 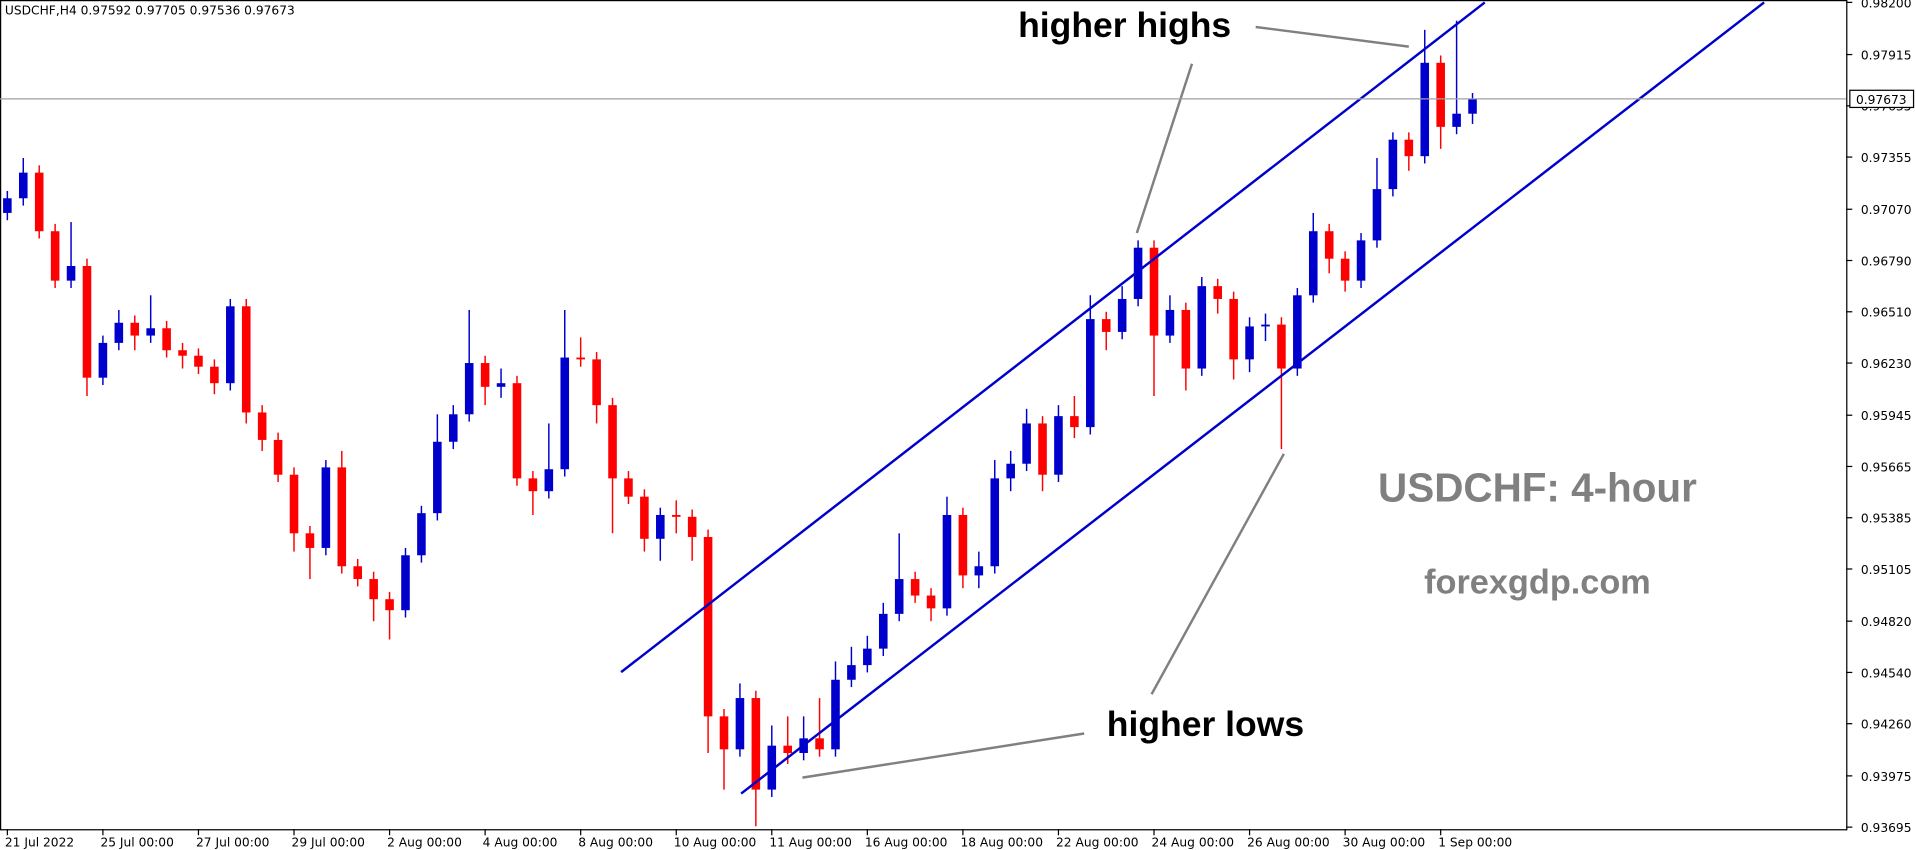 What do you see at coordinates (1537, 583) in the screenshot?
I see `annotation: forexgdp.com` at bounding box center [1537, 583].